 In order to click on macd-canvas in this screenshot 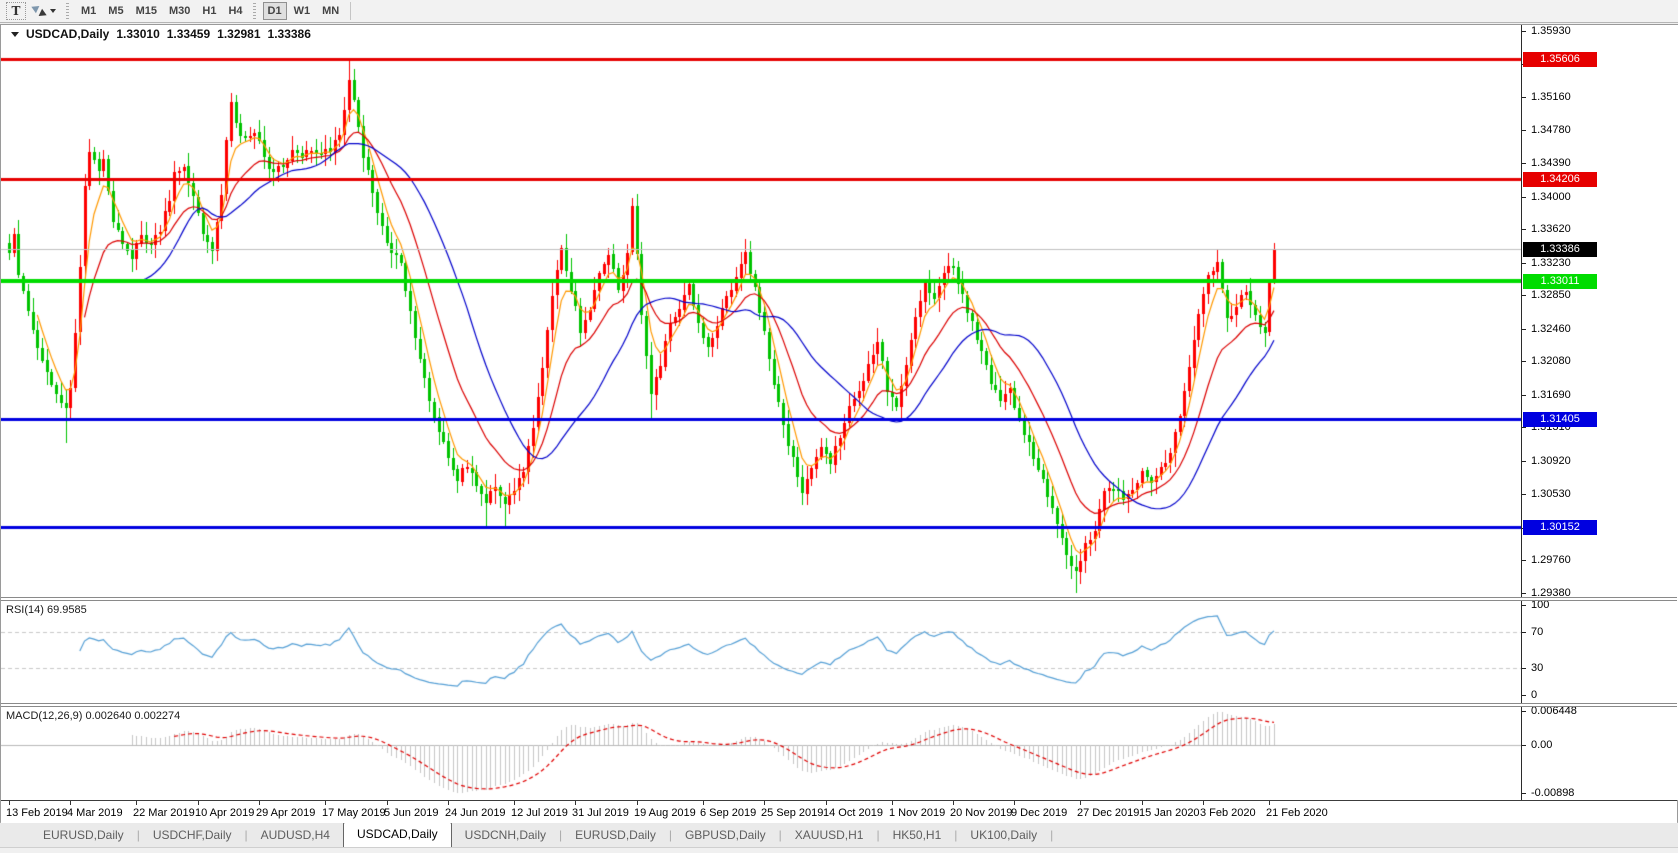, I will do `click(761, 753)`.